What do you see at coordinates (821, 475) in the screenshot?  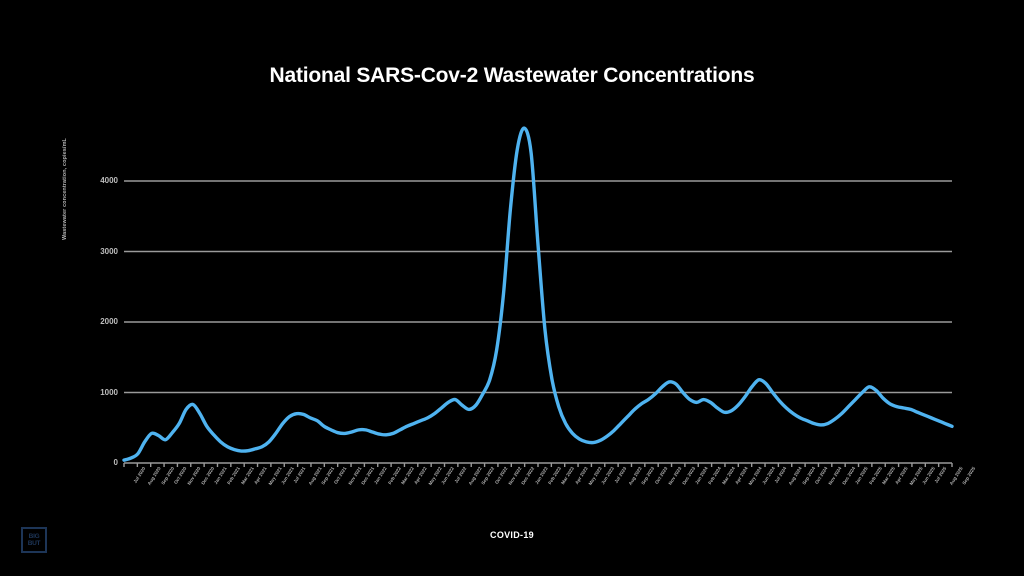 I see `x-tick-label: Oct 2024` at bounding box center [821, 475].